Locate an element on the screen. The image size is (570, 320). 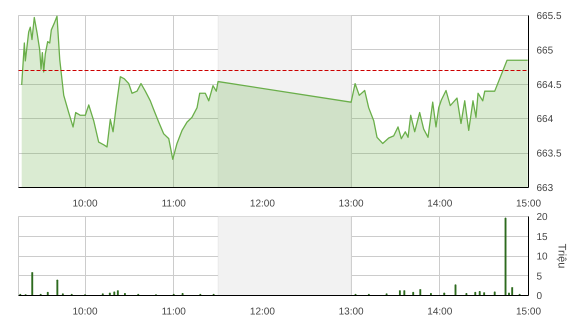
y-tick-label: 664 is located at coordinates (545, 120).